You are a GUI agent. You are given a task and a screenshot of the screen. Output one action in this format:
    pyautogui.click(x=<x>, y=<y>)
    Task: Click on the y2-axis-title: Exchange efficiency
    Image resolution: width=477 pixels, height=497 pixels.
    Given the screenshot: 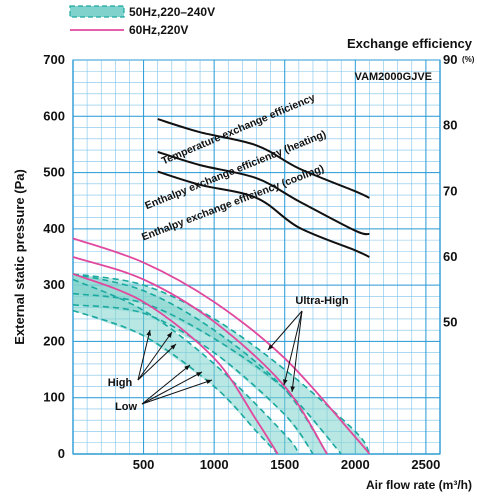 What is the action you would take?
    pyautogui.click(x=410, y=43)
    